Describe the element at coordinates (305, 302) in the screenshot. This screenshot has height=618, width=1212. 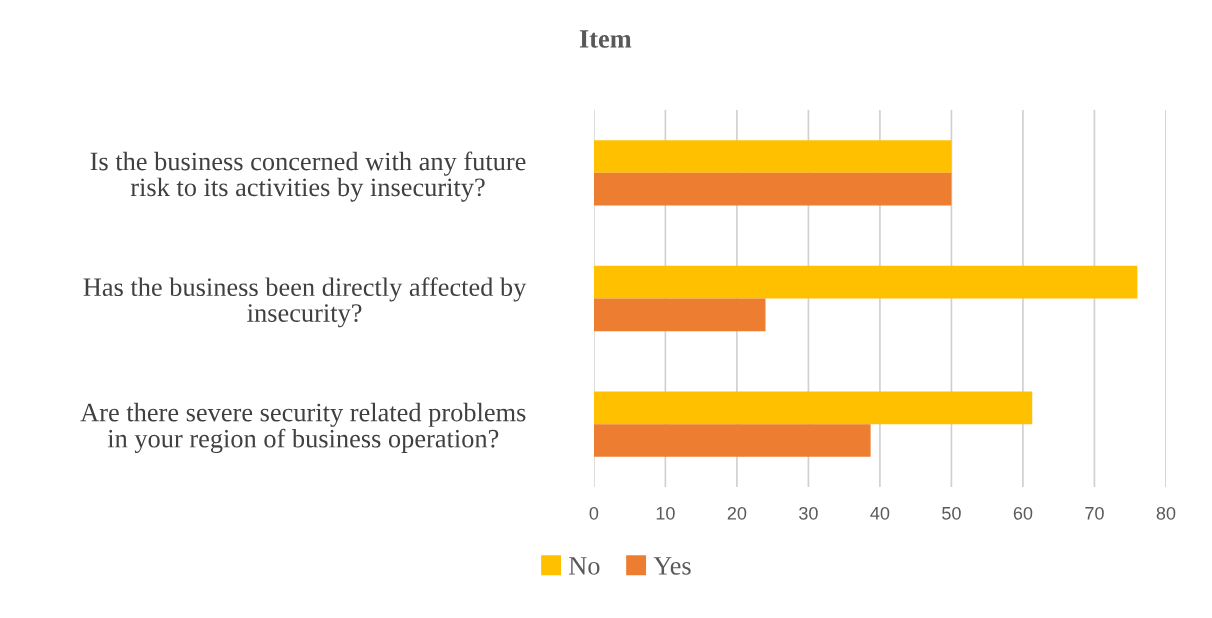
I see `y-tick-label: Has the business been directly affected by insecurity?` at that location.